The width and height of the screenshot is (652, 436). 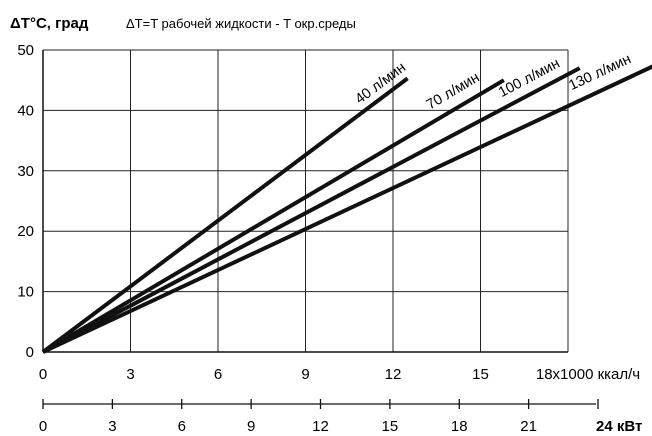 I want to click on x2-tick-label: 18, so click(x=459, y=426).